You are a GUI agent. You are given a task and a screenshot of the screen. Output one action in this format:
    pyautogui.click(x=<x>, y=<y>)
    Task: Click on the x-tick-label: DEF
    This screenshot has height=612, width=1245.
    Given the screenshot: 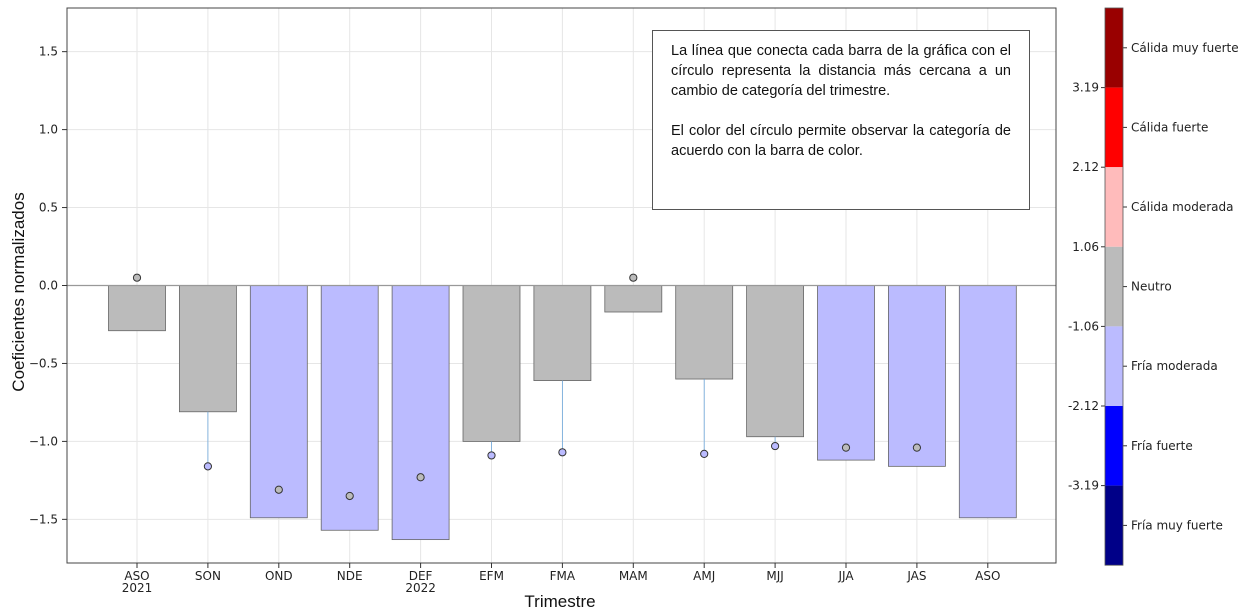 What is the action you would take?
    pyautogui.click(x=421, y=576)
    